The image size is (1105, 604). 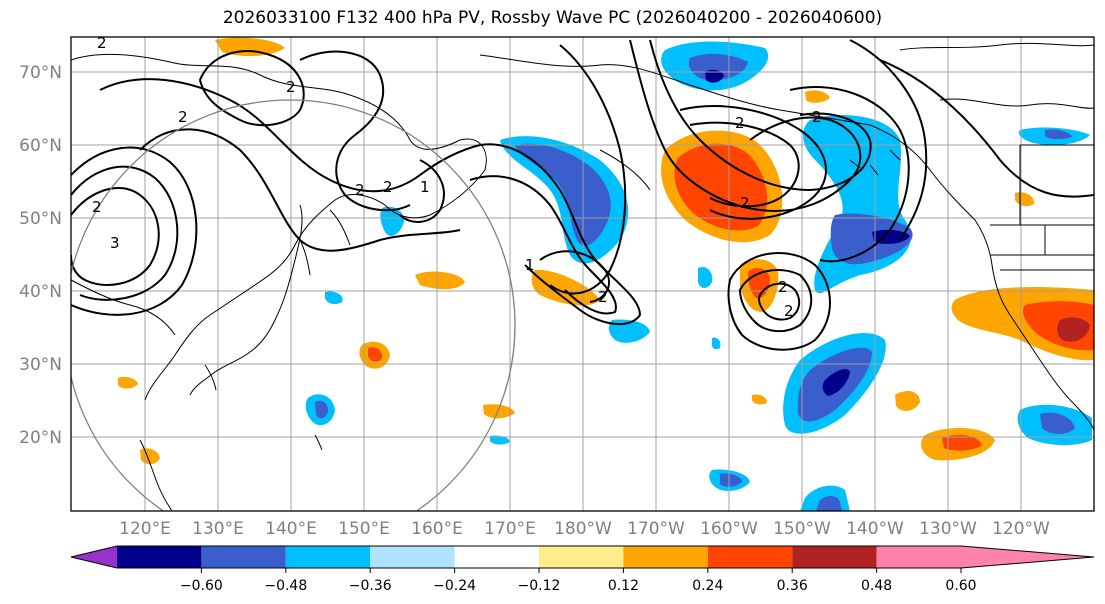 I want to click on colorbar-tick-label: −0.12, so click(x=539, y=586).